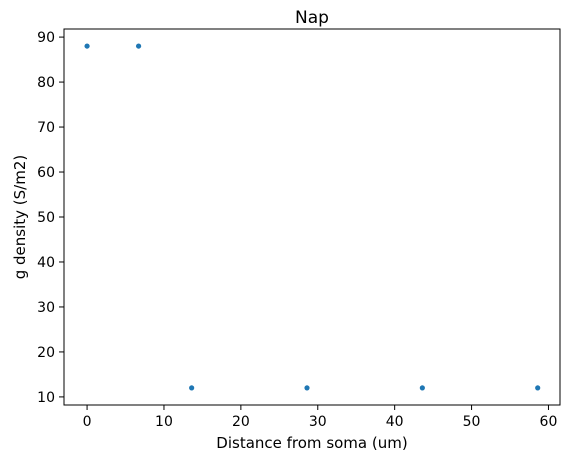 The width and height of the screenshot is (570, 464). What do you see at coordinates (46, 173) in the screenshot?
I see `y-tick-label: 60` at bounding box center [46, 173].